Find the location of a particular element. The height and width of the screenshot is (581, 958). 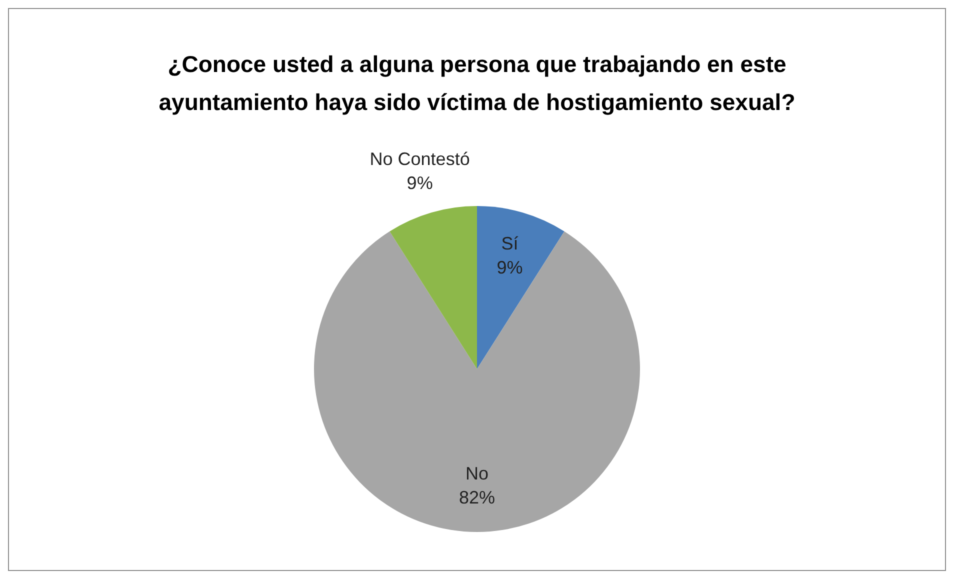

slice-label: Sí is located at coordinates (509, 243).